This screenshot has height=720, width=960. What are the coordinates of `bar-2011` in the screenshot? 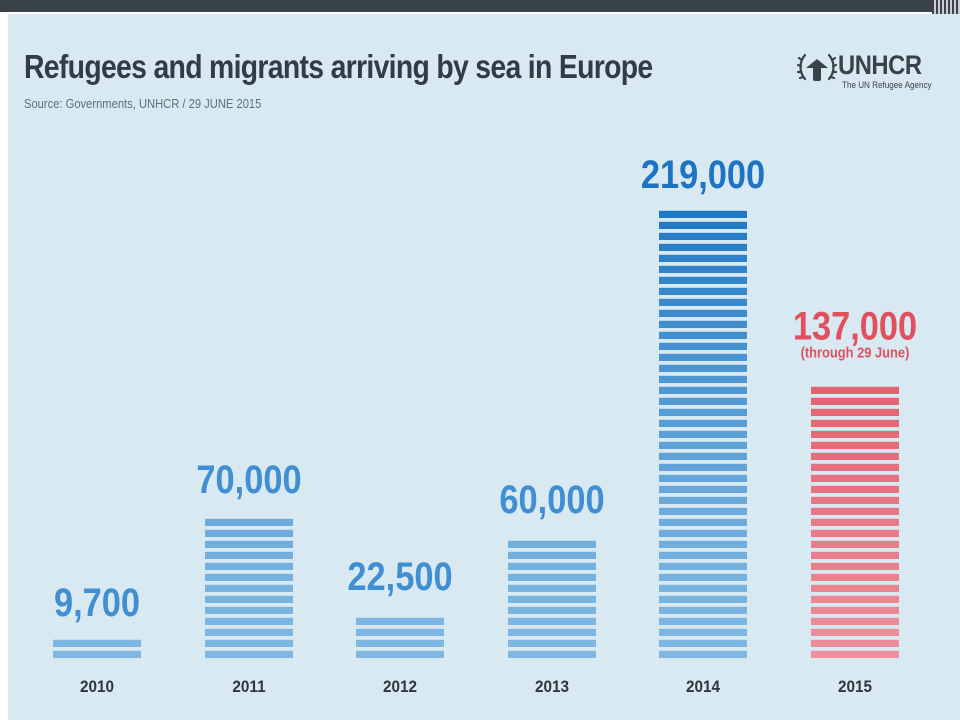 It's located at (249, 588).